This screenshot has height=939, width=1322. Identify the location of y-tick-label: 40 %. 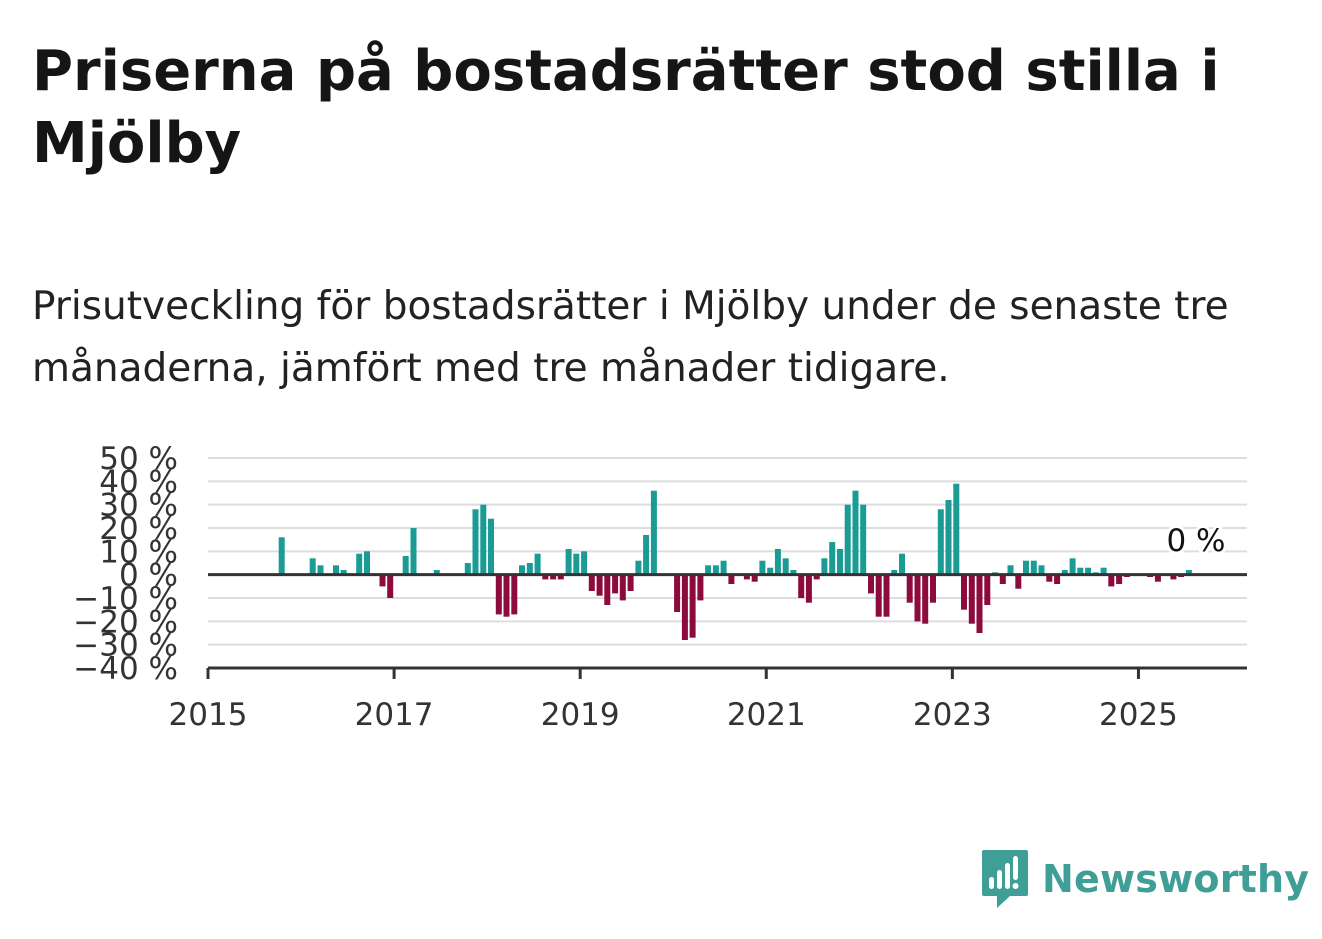
(138, 482).